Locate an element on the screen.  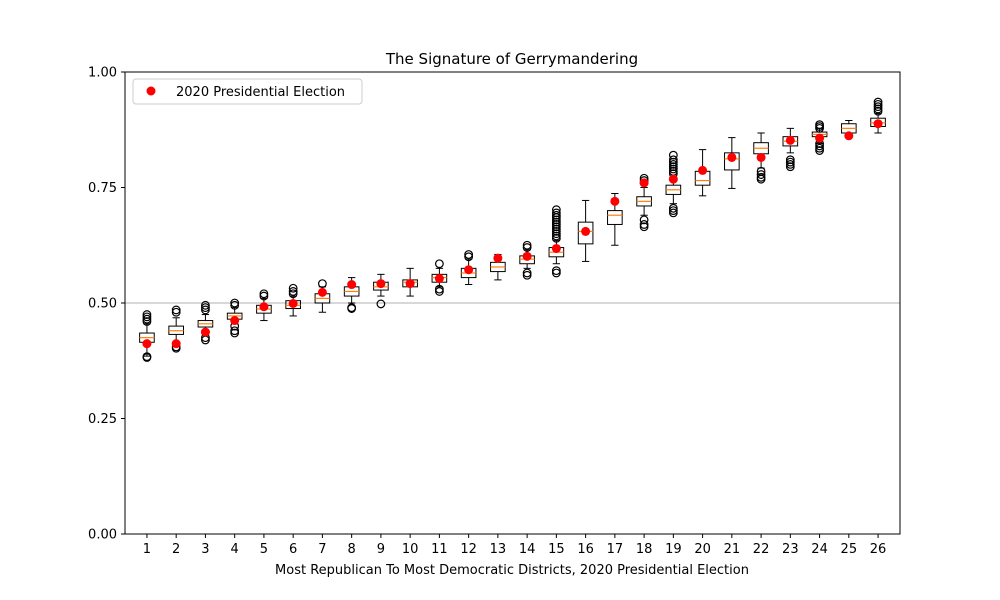
x-tick-label: 4 is located at coordinates (235, 549).